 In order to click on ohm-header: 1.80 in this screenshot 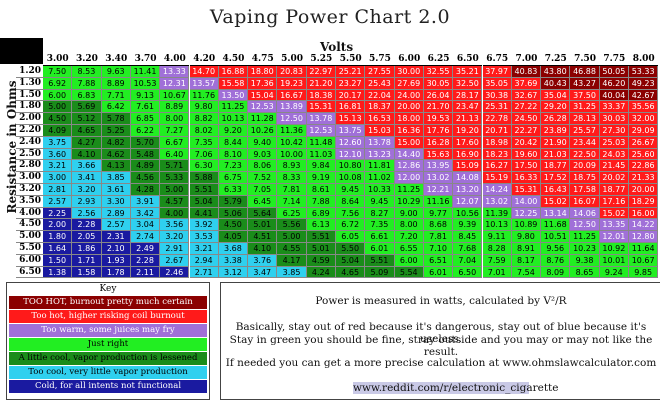, I will do `click(29, 107)`.